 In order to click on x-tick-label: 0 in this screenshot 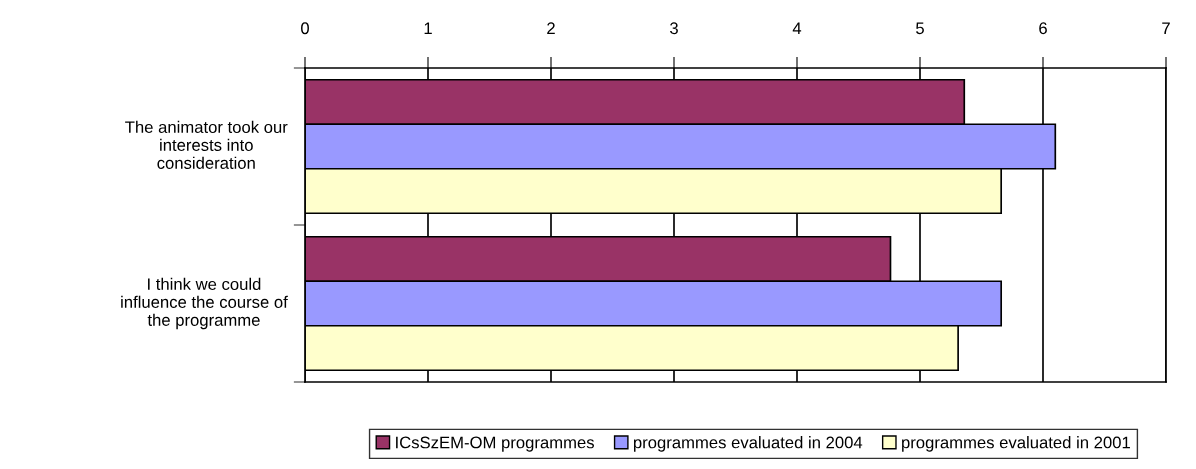, I will do `click(305, 28)`.